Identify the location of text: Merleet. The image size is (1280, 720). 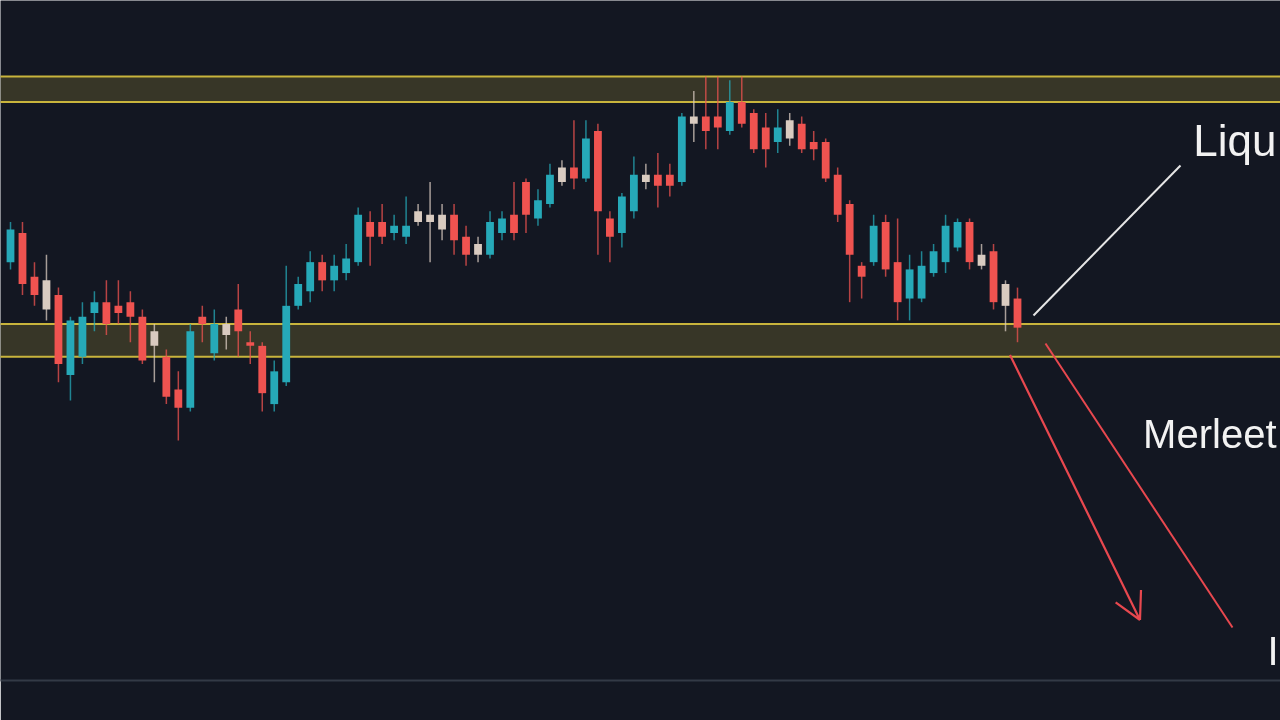
(1210, 433).